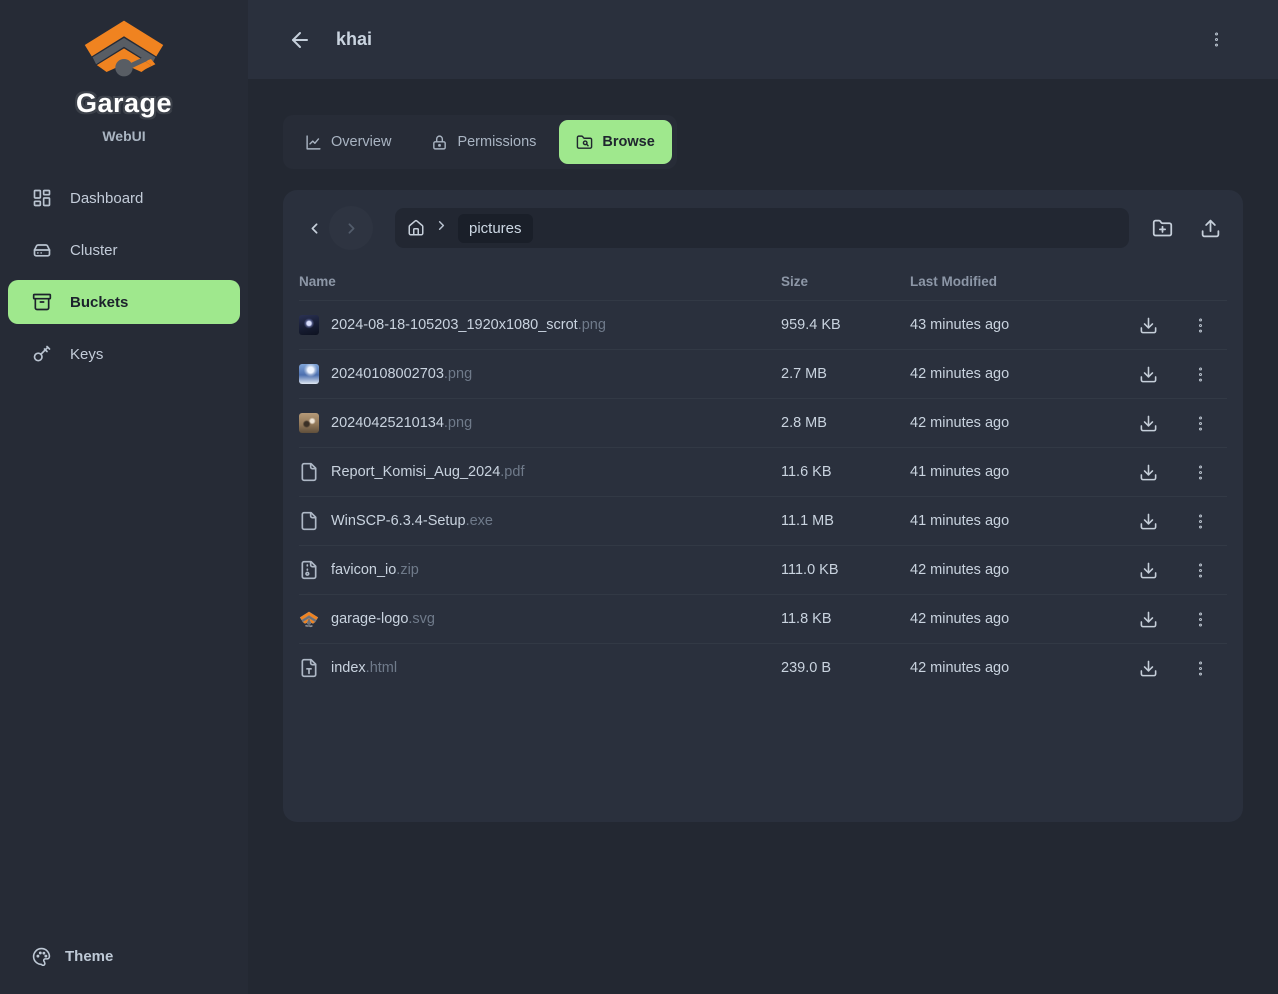 Image resolution: width=1278 pixels, height=994 pixels. What do you see at coordinates (364, 668) in the screenshot?
I see `file-name: index.html` at bounding box center [364, 668].